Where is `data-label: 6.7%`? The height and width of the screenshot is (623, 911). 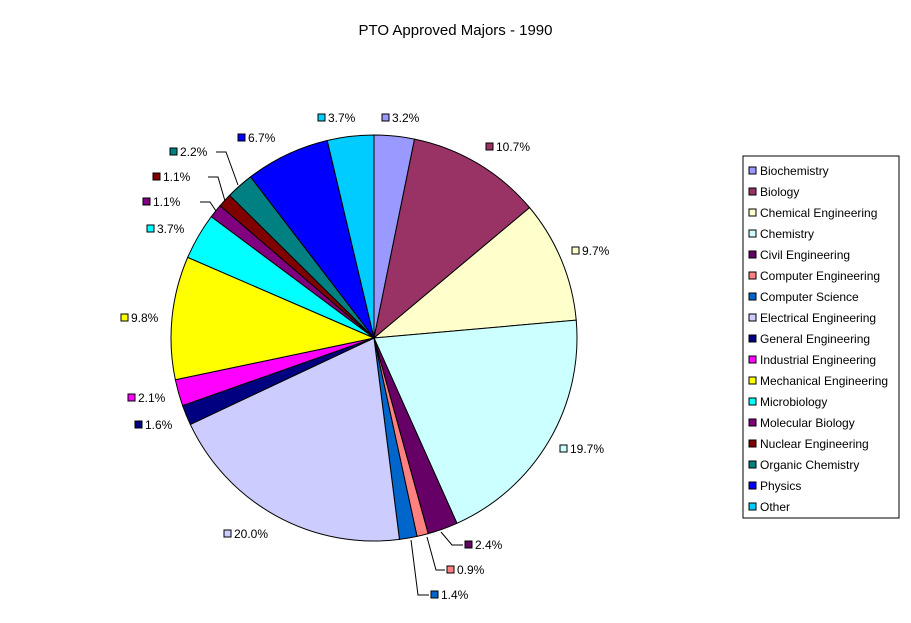 data-label: 6.7% is located at coordinates (262, 138).